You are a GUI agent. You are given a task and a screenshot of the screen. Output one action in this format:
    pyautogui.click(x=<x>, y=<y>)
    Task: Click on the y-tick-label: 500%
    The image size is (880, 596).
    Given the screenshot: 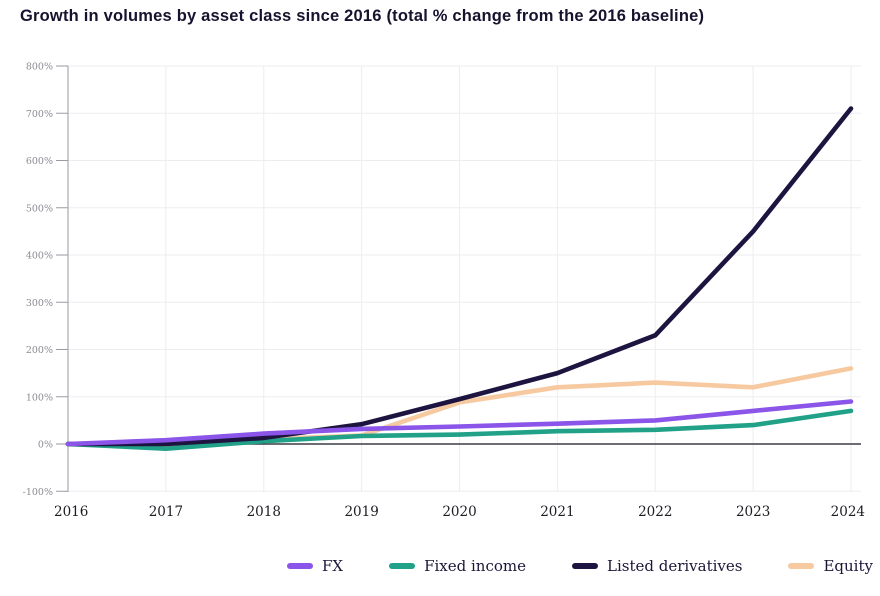 What is the action you would take?
    pyautogui.click(x=39, y=208)
    